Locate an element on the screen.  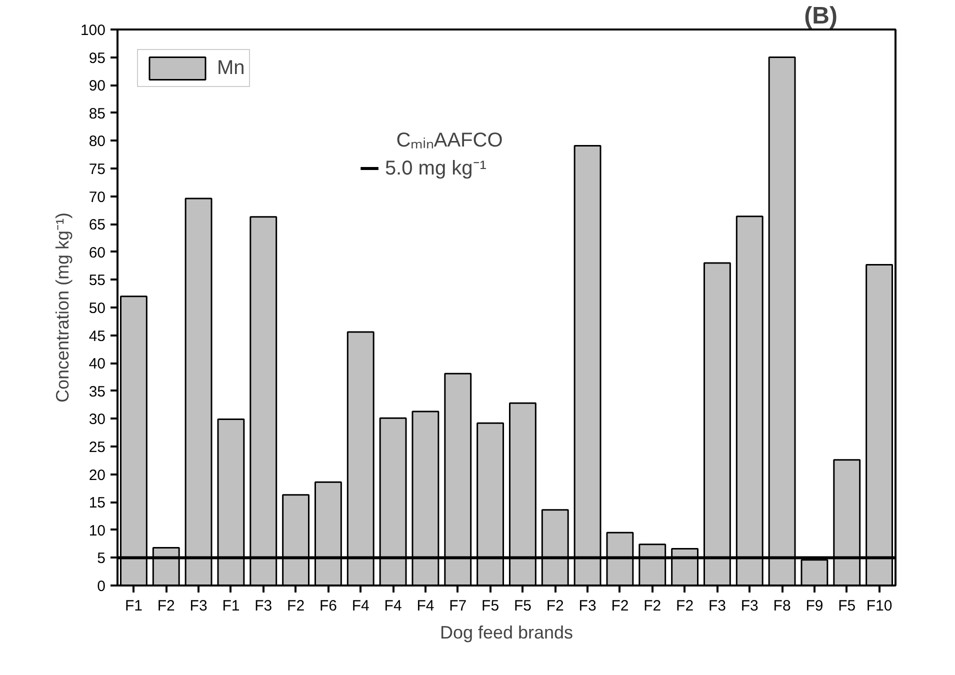
y-tick-label: 0 is located at coordinates (101, 586).